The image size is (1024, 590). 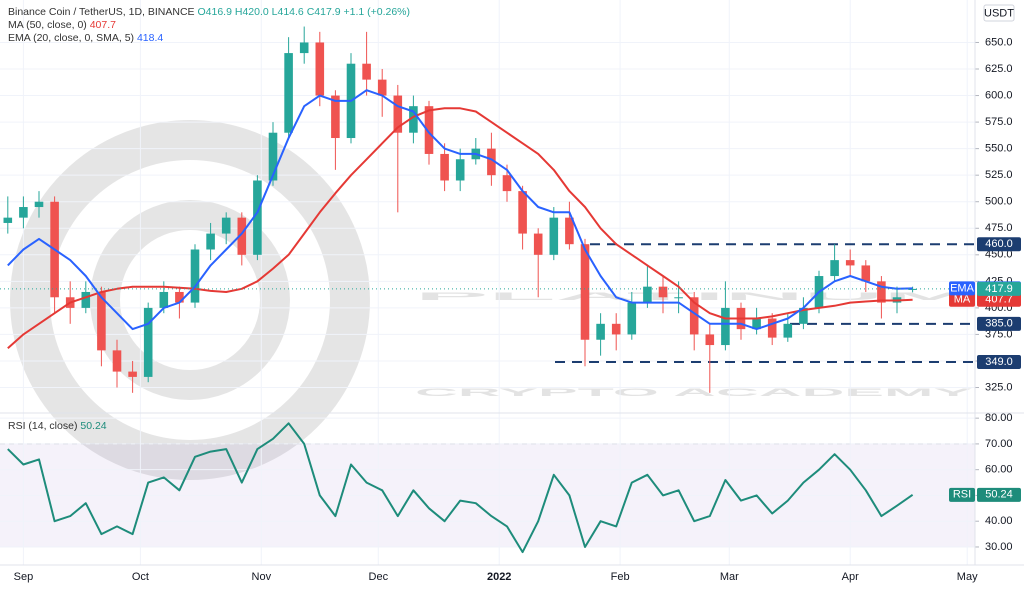 I want to click on y-tick-label: 550.0, so click(x=999, y=149).